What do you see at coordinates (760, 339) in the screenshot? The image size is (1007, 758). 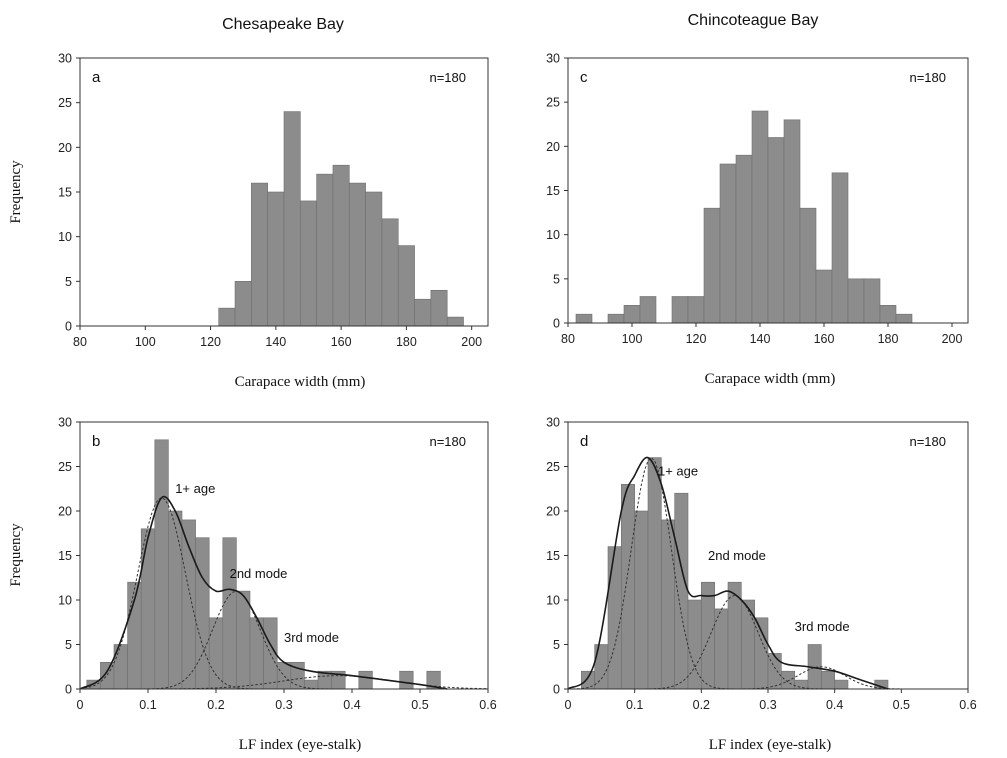 I see `x-tick-label: 140` at bounding box center [760, 339].